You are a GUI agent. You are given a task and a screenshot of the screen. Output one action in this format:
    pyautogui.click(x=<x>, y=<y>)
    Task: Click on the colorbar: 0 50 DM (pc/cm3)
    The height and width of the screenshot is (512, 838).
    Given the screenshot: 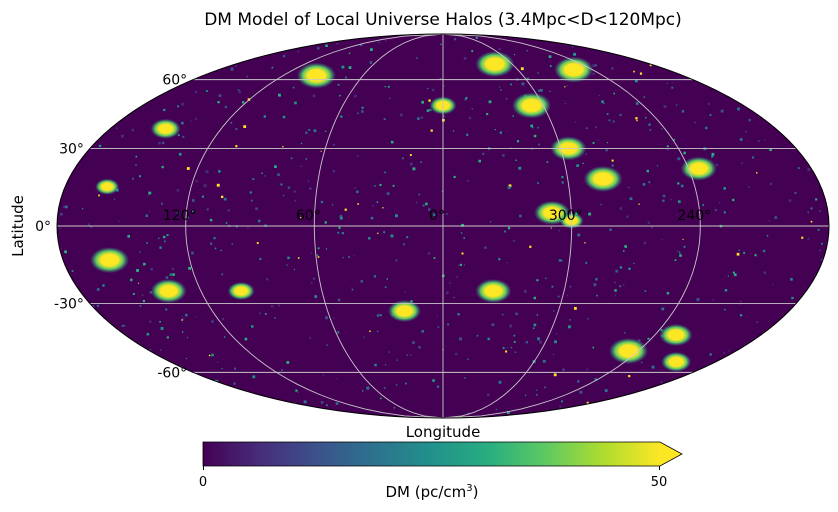 What is the action you would take?
    pyautogui.click(x=441, y=471)
    